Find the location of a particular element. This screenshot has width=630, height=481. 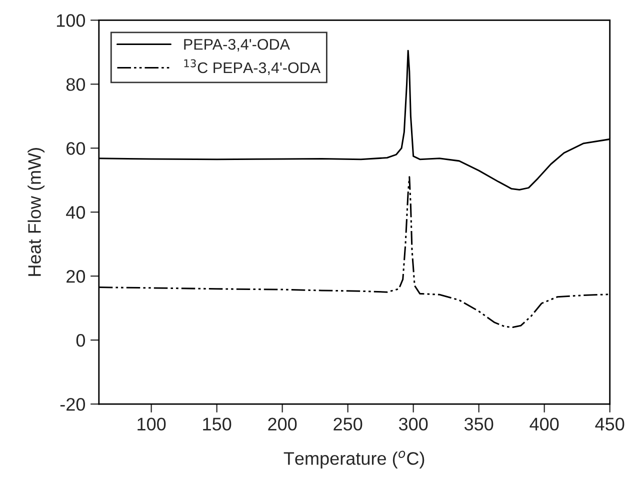

y-tick-label: 80 is located at coordinates (76, 84).